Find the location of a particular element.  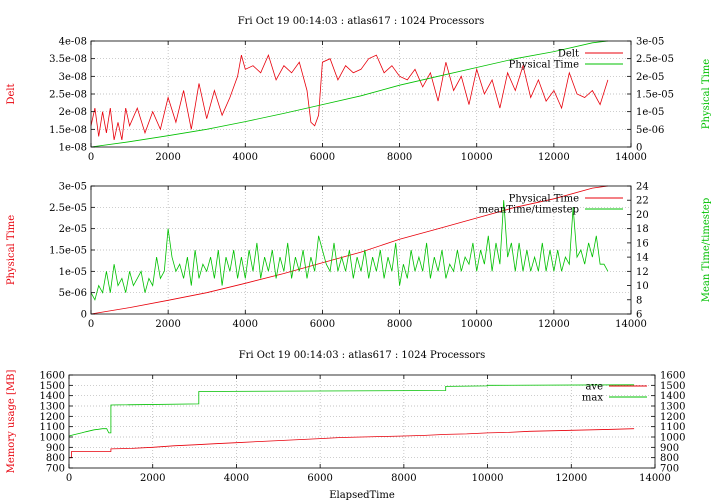

y-right-axis-label: Mean Time/timestep is located at coordinates (706, 250).